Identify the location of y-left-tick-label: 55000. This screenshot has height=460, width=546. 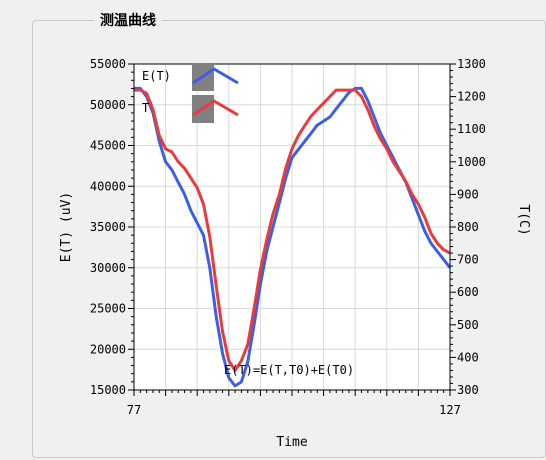
(108, 64).